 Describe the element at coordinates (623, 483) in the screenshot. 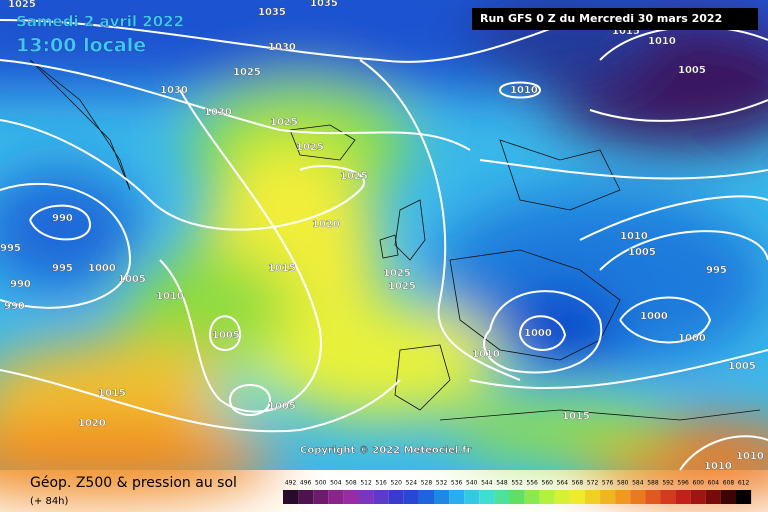

I see `scale-label: 580` at that location.